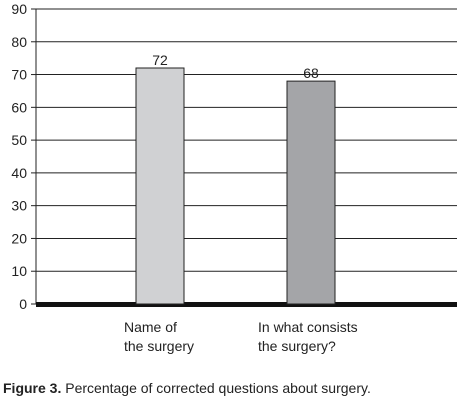 The height and width of the screenshot is (403, 461). What do you see at coordinates (297, 346) in the screenshot?
I see `category-label-line: the surgery?` at bounding box center [297, 346].